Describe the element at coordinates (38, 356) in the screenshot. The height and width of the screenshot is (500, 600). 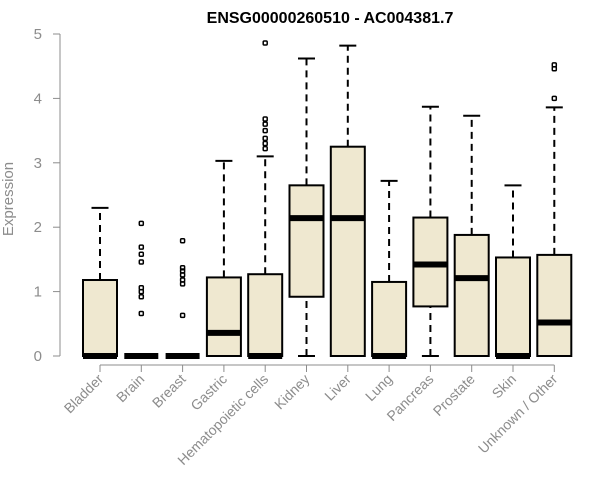
I see `y-tick-label: 0` at that location.